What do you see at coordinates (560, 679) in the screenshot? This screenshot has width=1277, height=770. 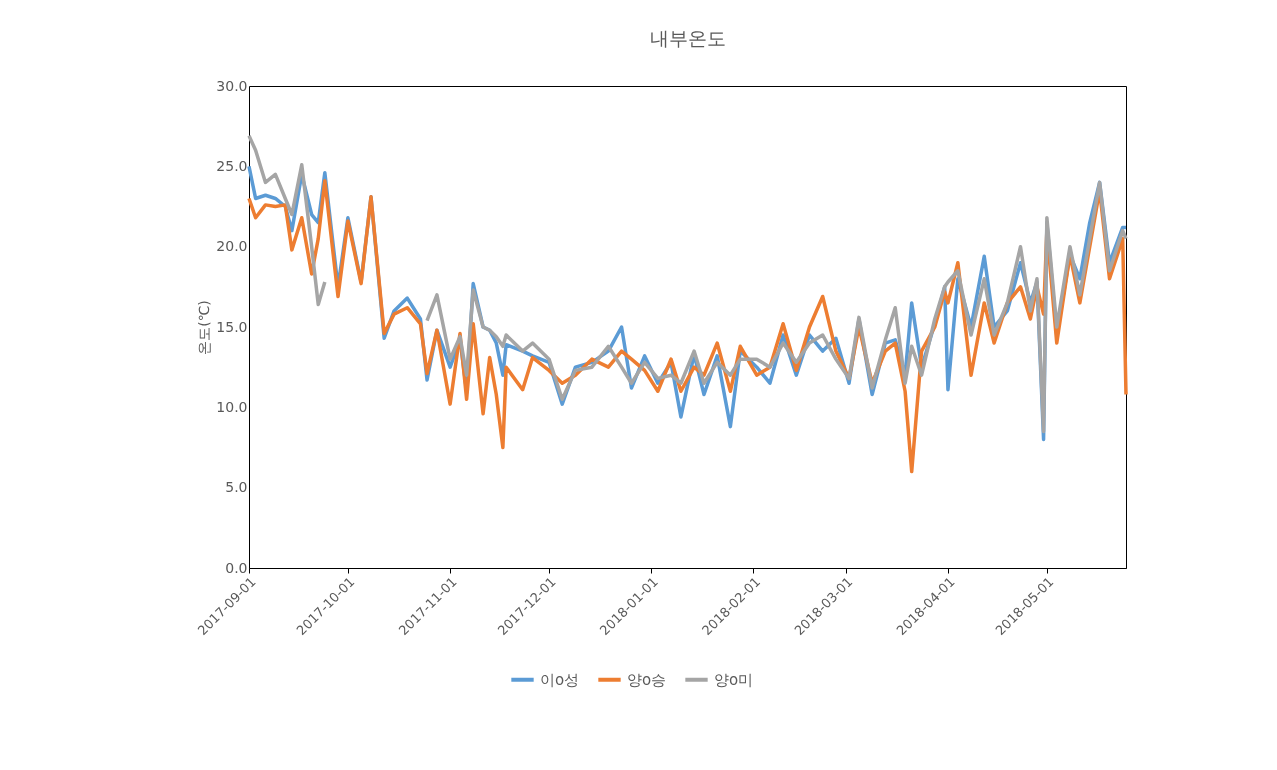 I see `legend-label: 이o성` at bounding box center [560, 679].